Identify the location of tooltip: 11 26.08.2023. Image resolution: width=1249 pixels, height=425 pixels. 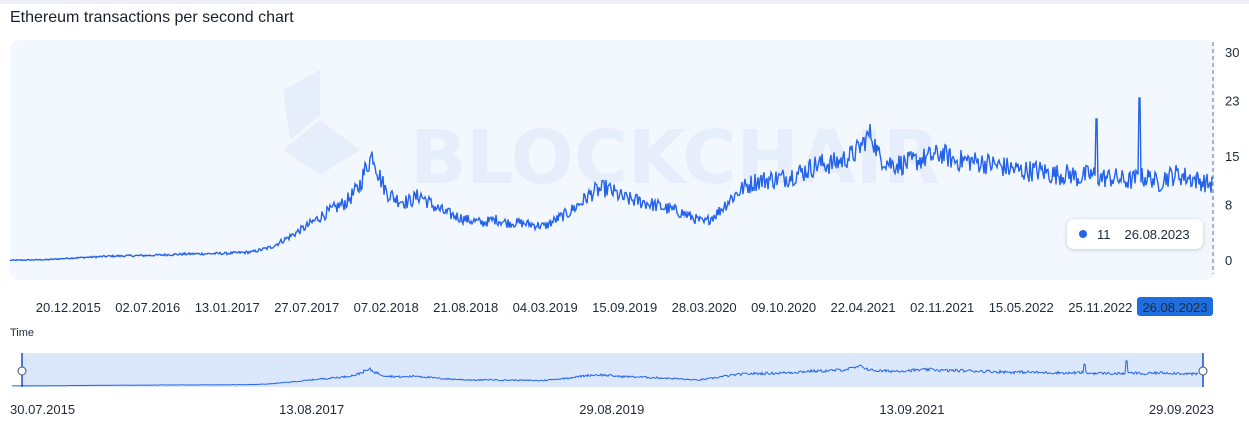
(1135, 234).